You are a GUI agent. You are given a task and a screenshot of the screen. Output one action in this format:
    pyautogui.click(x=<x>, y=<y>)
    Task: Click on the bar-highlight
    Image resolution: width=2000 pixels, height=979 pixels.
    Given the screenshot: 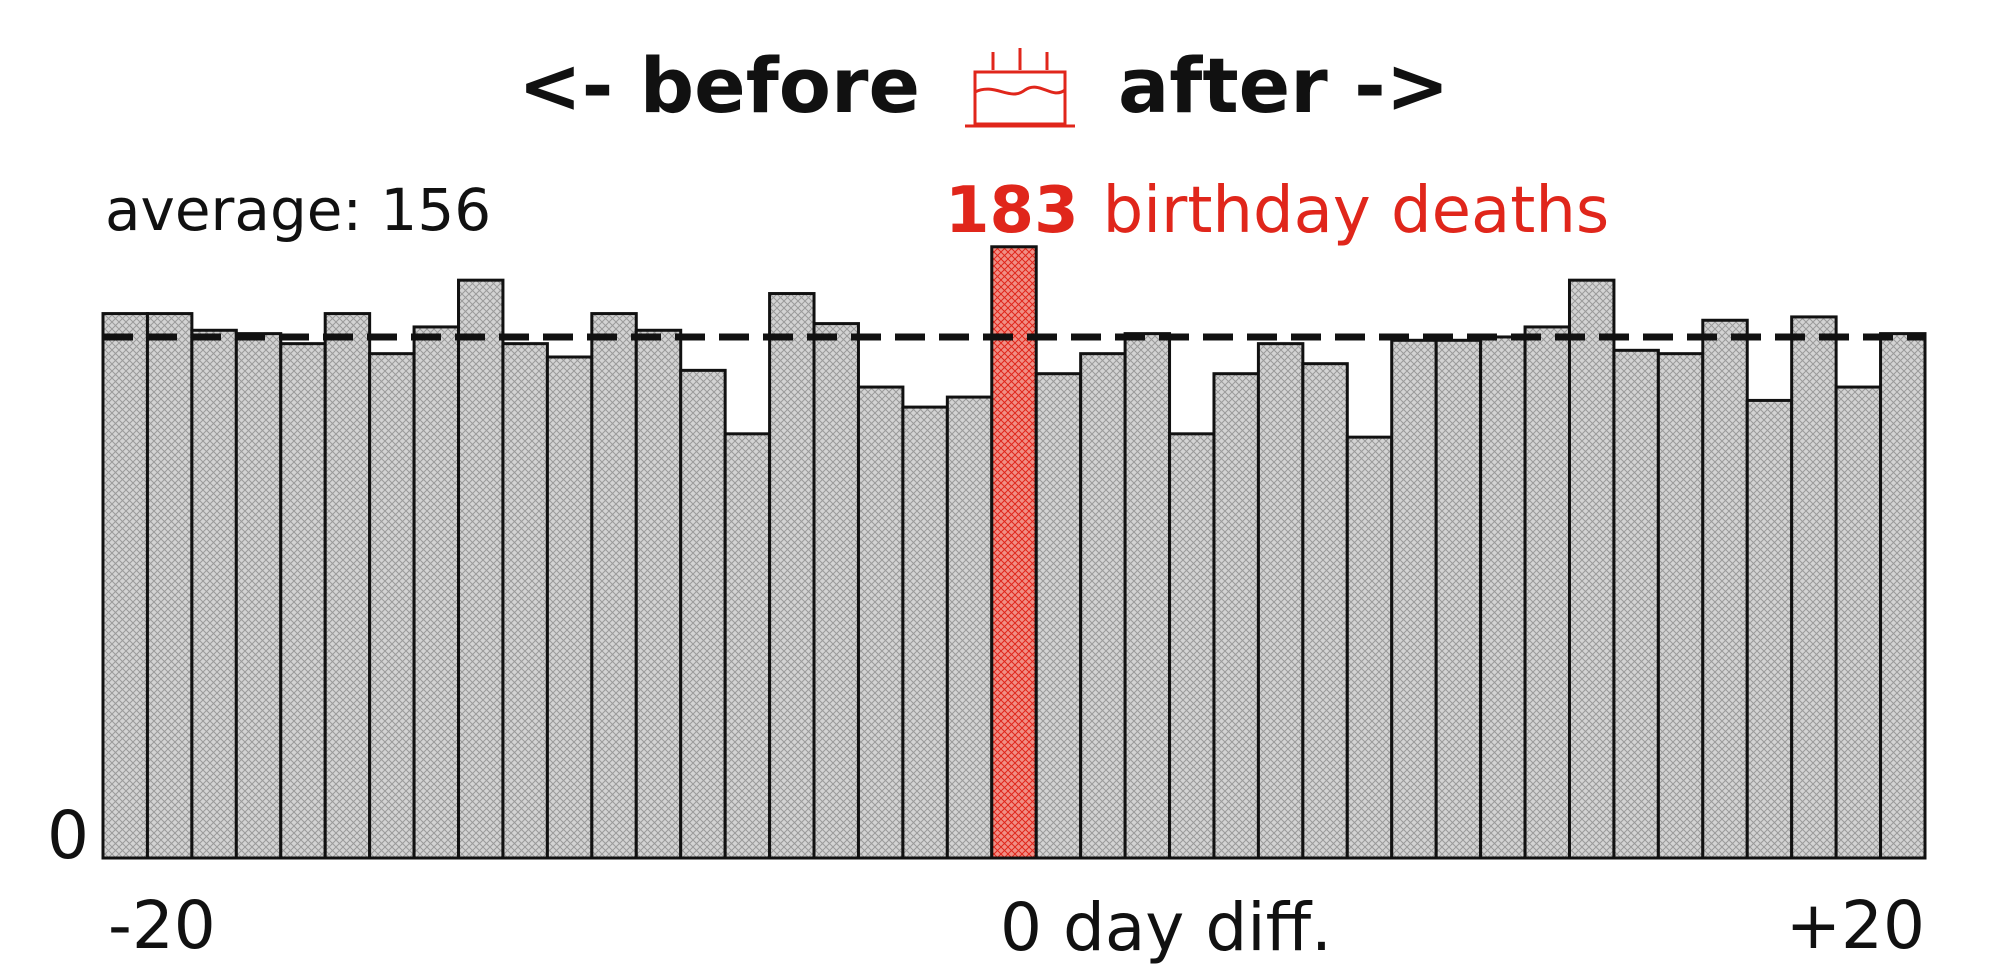 What is the action you would take?
    pyautogui.click(x=1014, y=552)
    